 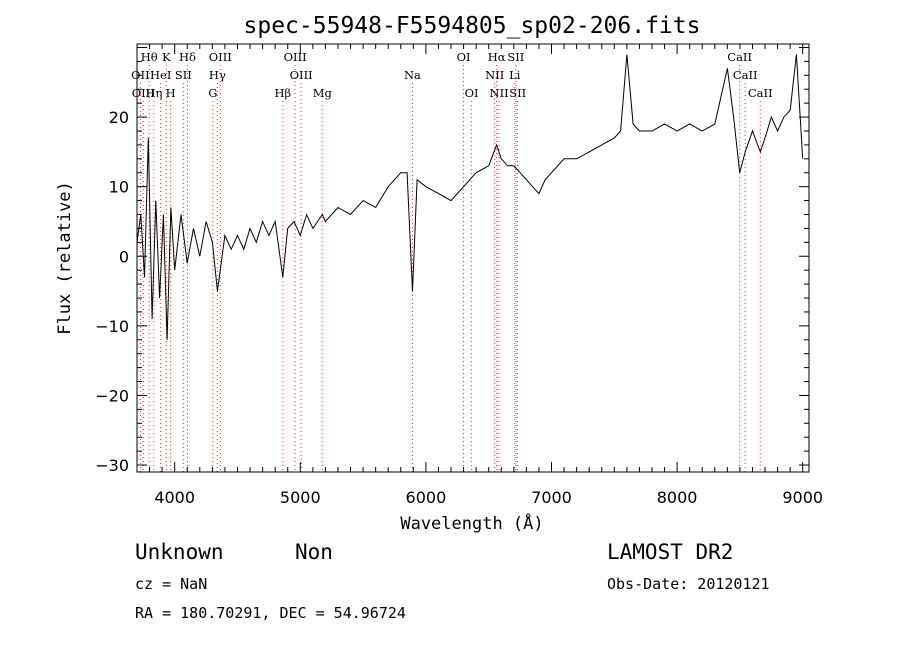 I want to click on spectral-line-label: Na, so click(x=412, y=75).